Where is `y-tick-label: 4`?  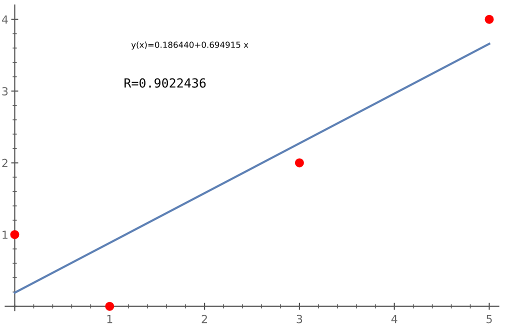 y-tick-label: 4 is located at coordinates (5, 19).